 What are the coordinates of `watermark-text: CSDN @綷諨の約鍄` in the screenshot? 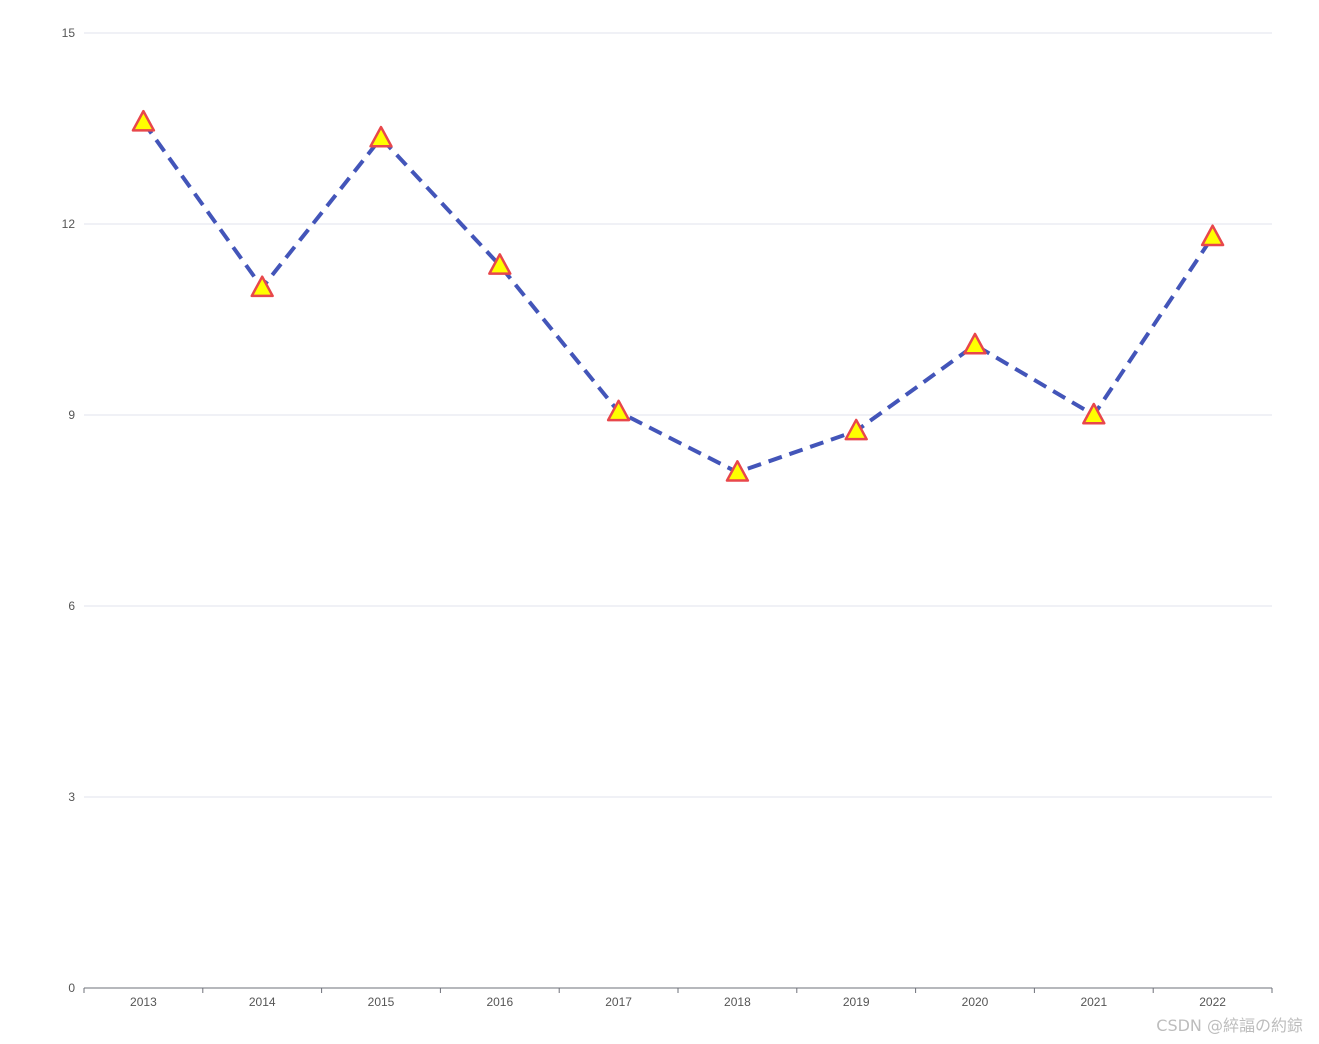 It's located at (1229, 1025).